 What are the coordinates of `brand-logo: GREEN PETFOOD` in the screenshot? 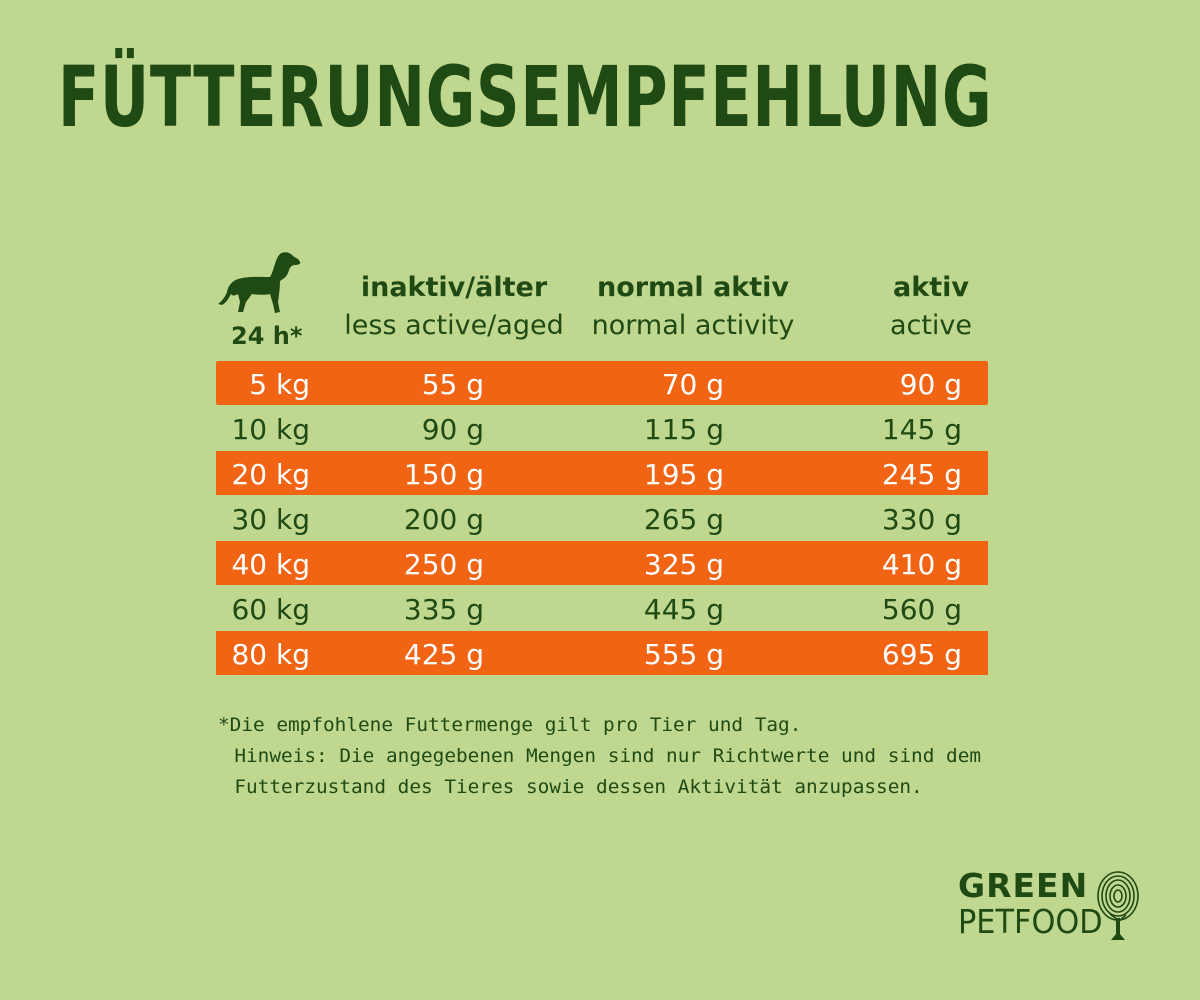 It's located at (1053, 906).